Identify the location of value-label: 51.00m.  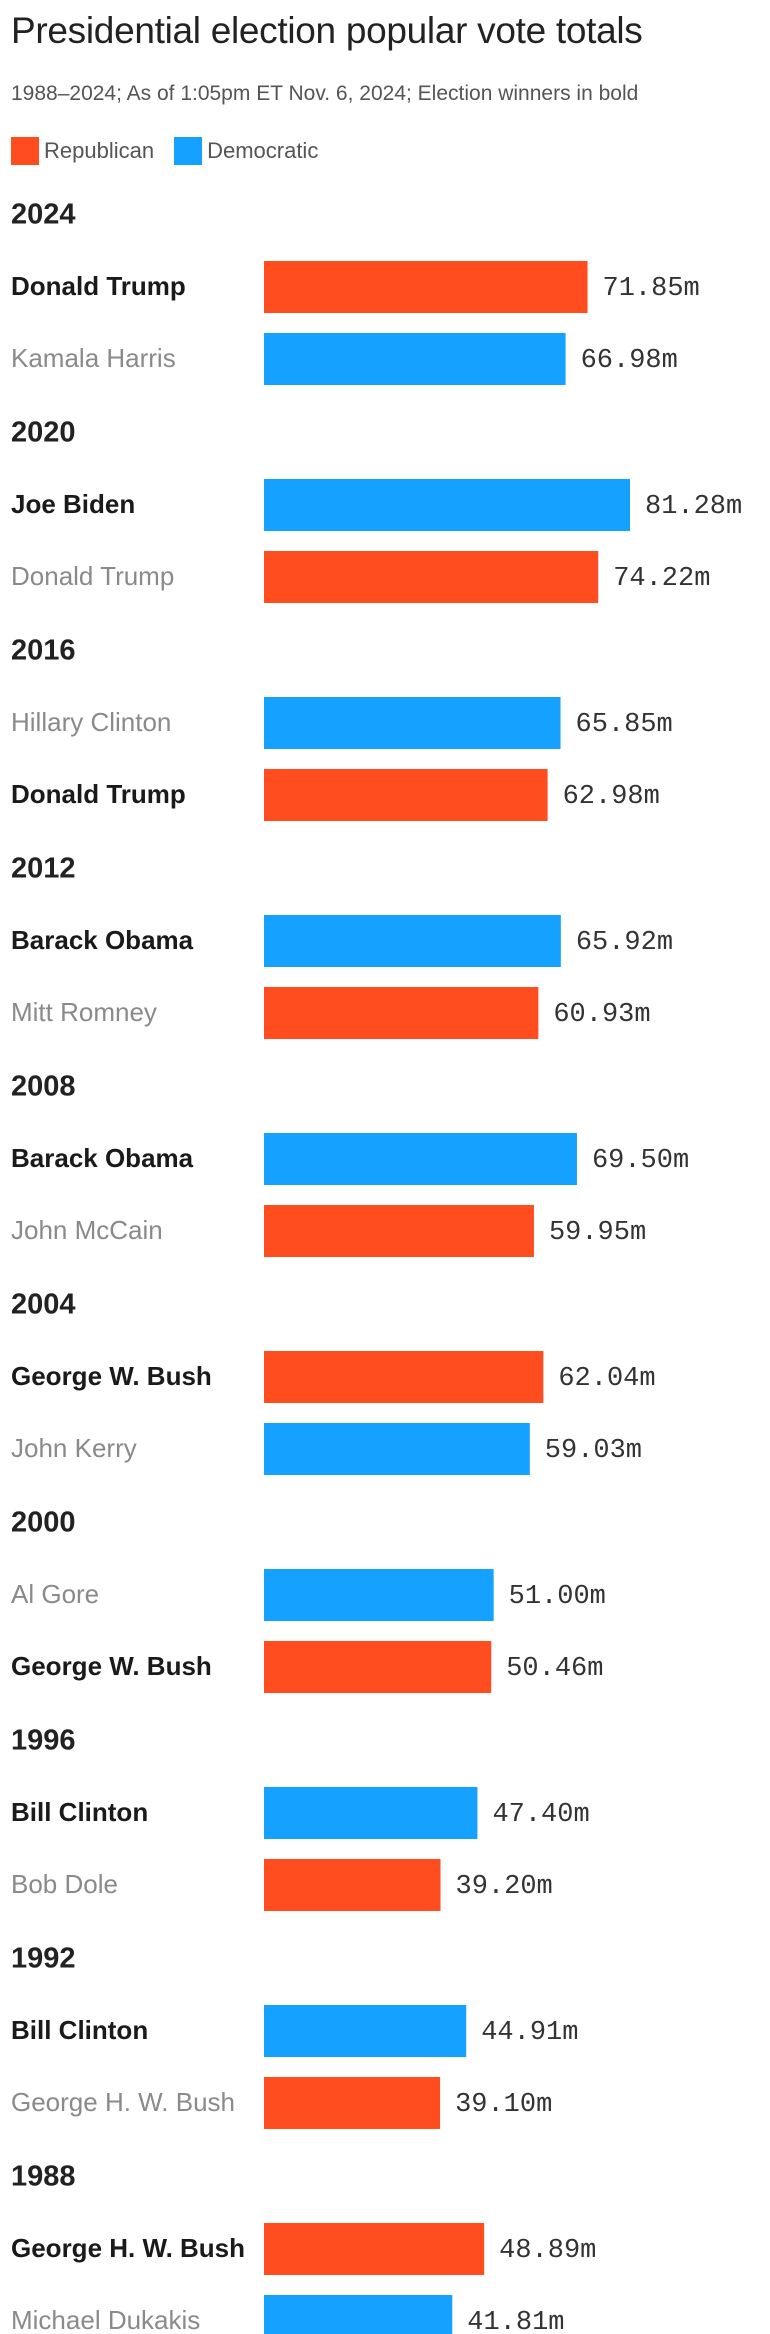
(557, 1597).